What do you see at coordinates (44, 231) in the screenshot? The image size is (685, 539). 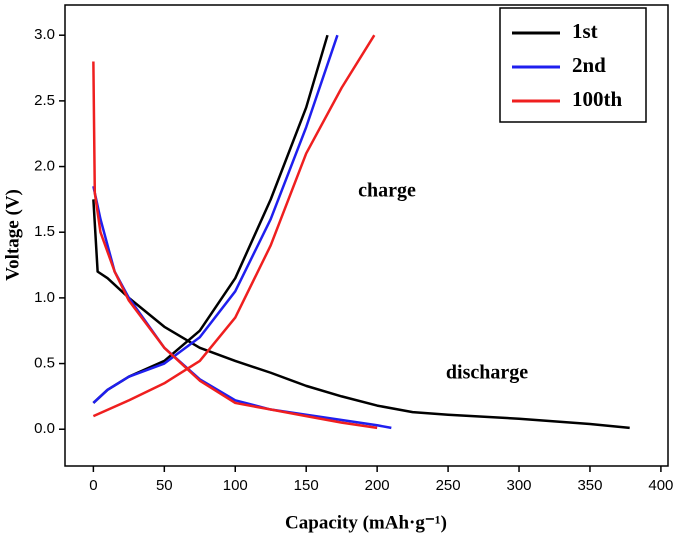 I see `y-tick-label: 1.5` at bounding box center [44, 231].